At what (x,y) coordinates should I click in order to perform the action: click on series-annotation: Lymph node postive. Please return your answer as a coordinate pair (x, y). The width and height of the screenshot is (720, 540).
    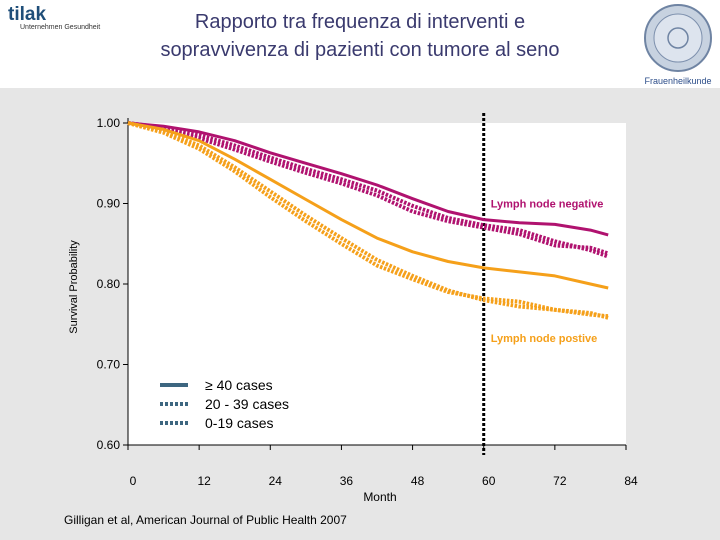
    Looking at the image, I should click on (544, 339).